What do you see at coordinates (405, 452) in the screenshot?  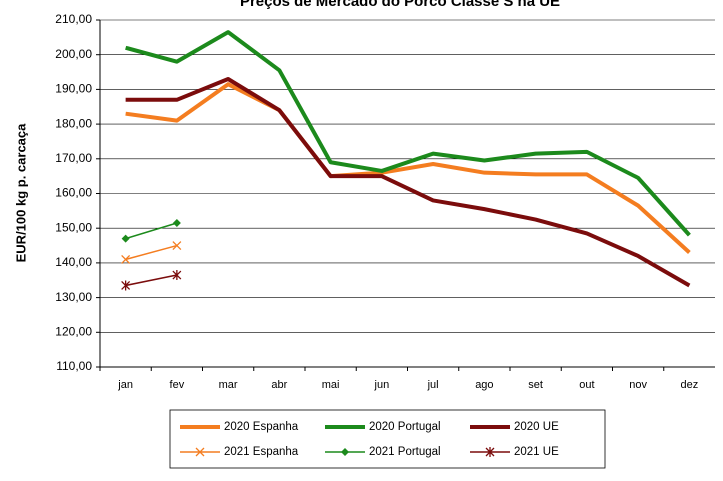 I see `legend-label: 2021 Portugal` at bounding box center [405, 452].